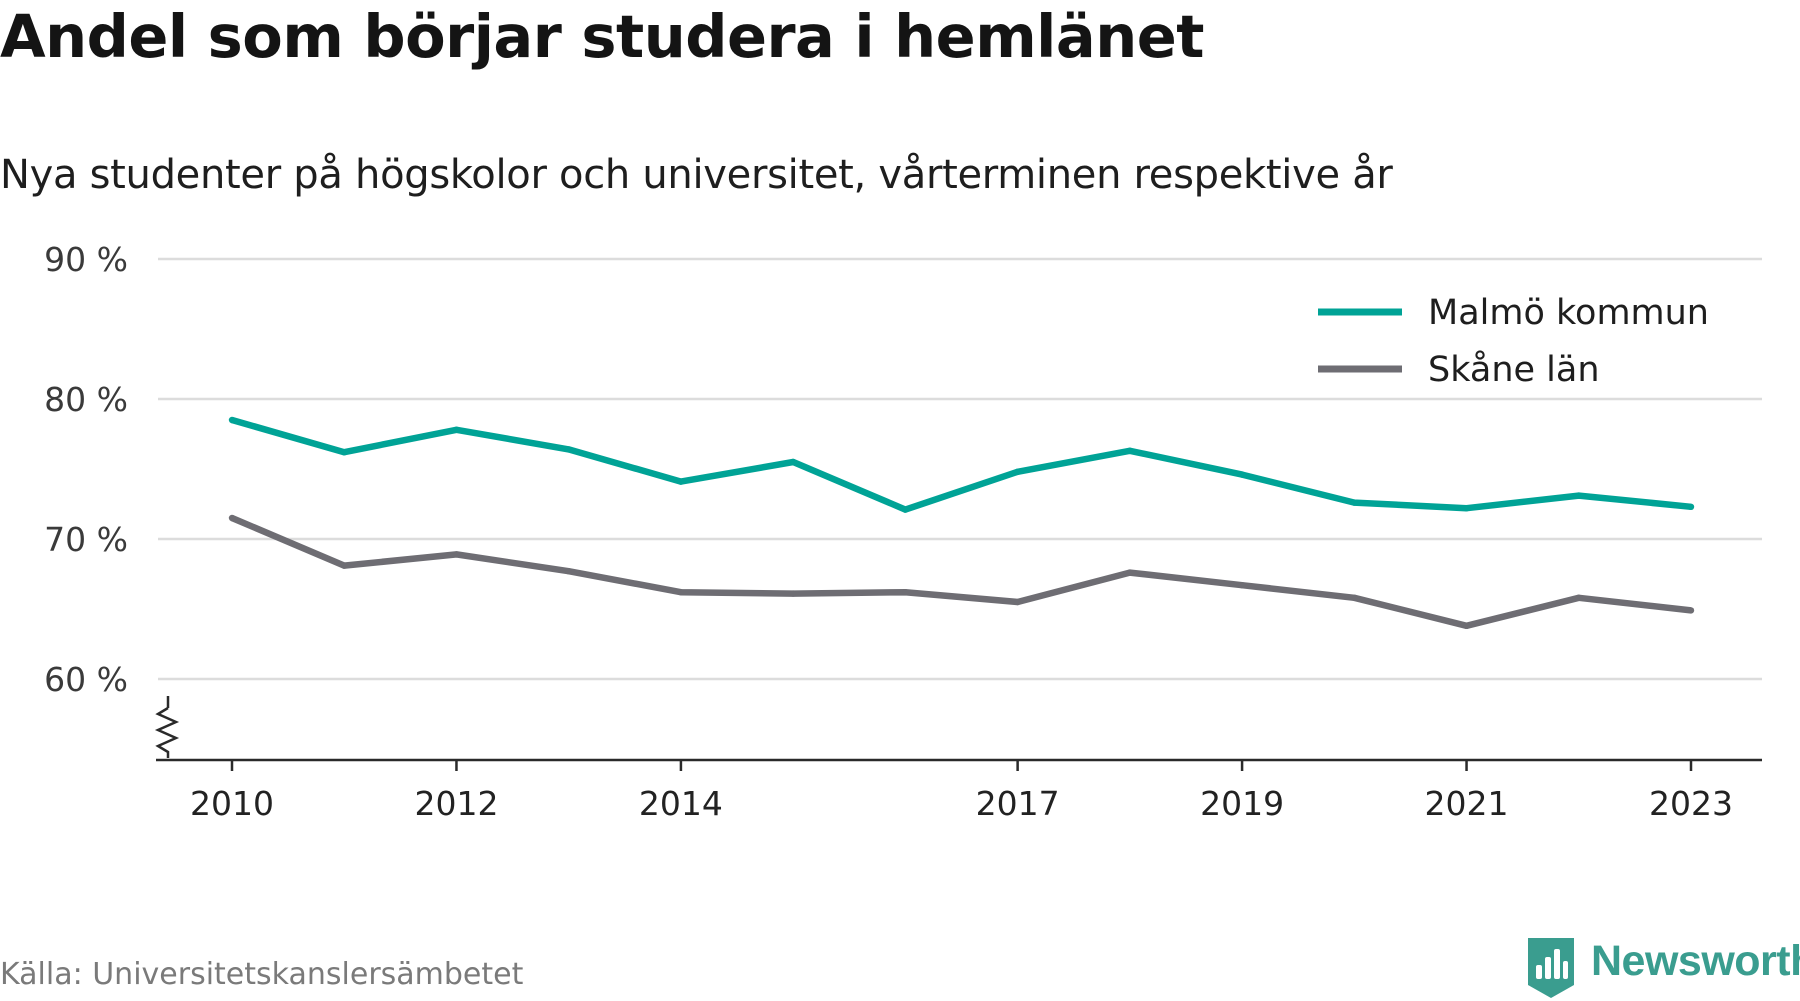  Describe the element at coordinates (602, 36) in the screenshot. I see `chart-title: Andel som börjar studera i hemlänet` at that location.